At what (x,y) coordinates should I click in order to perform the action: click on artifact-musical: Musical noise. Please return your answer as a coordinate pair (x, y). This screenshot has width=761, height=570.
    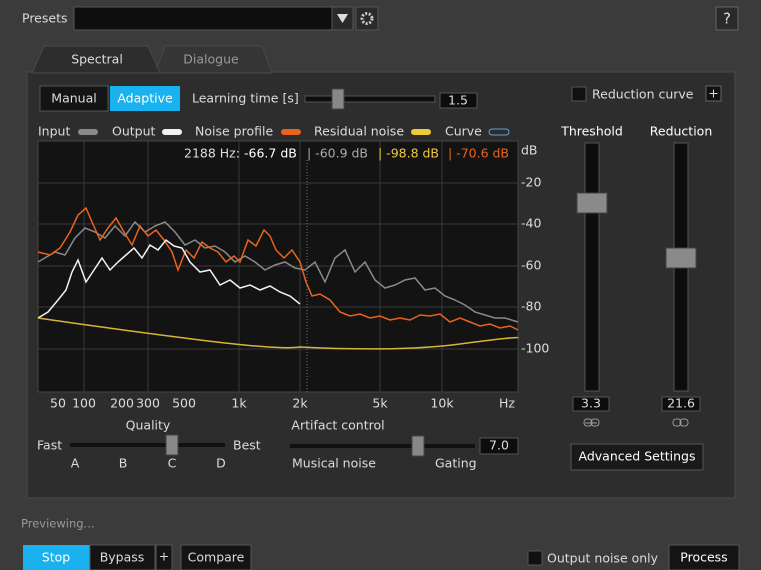
    Looking at the image, I should click on (334, 463).